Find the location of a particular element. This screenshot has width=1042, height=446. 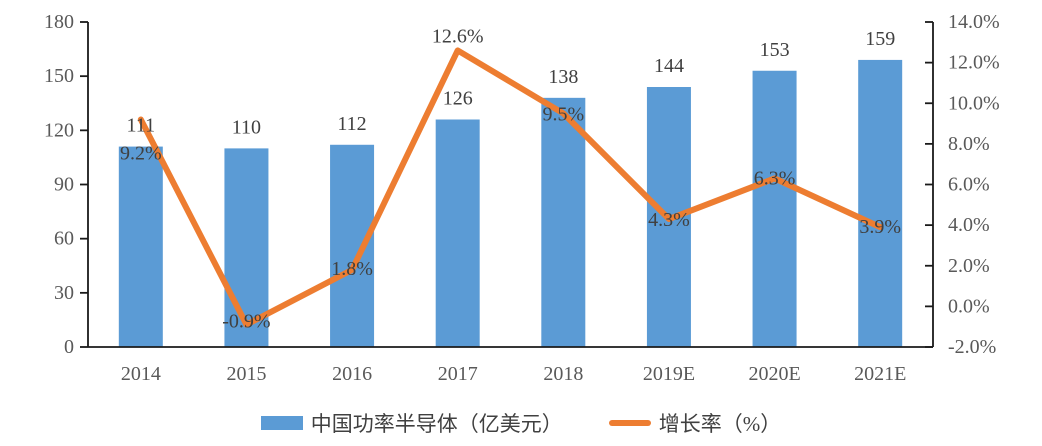

bar-2016 is located at coordinates (352, 245).